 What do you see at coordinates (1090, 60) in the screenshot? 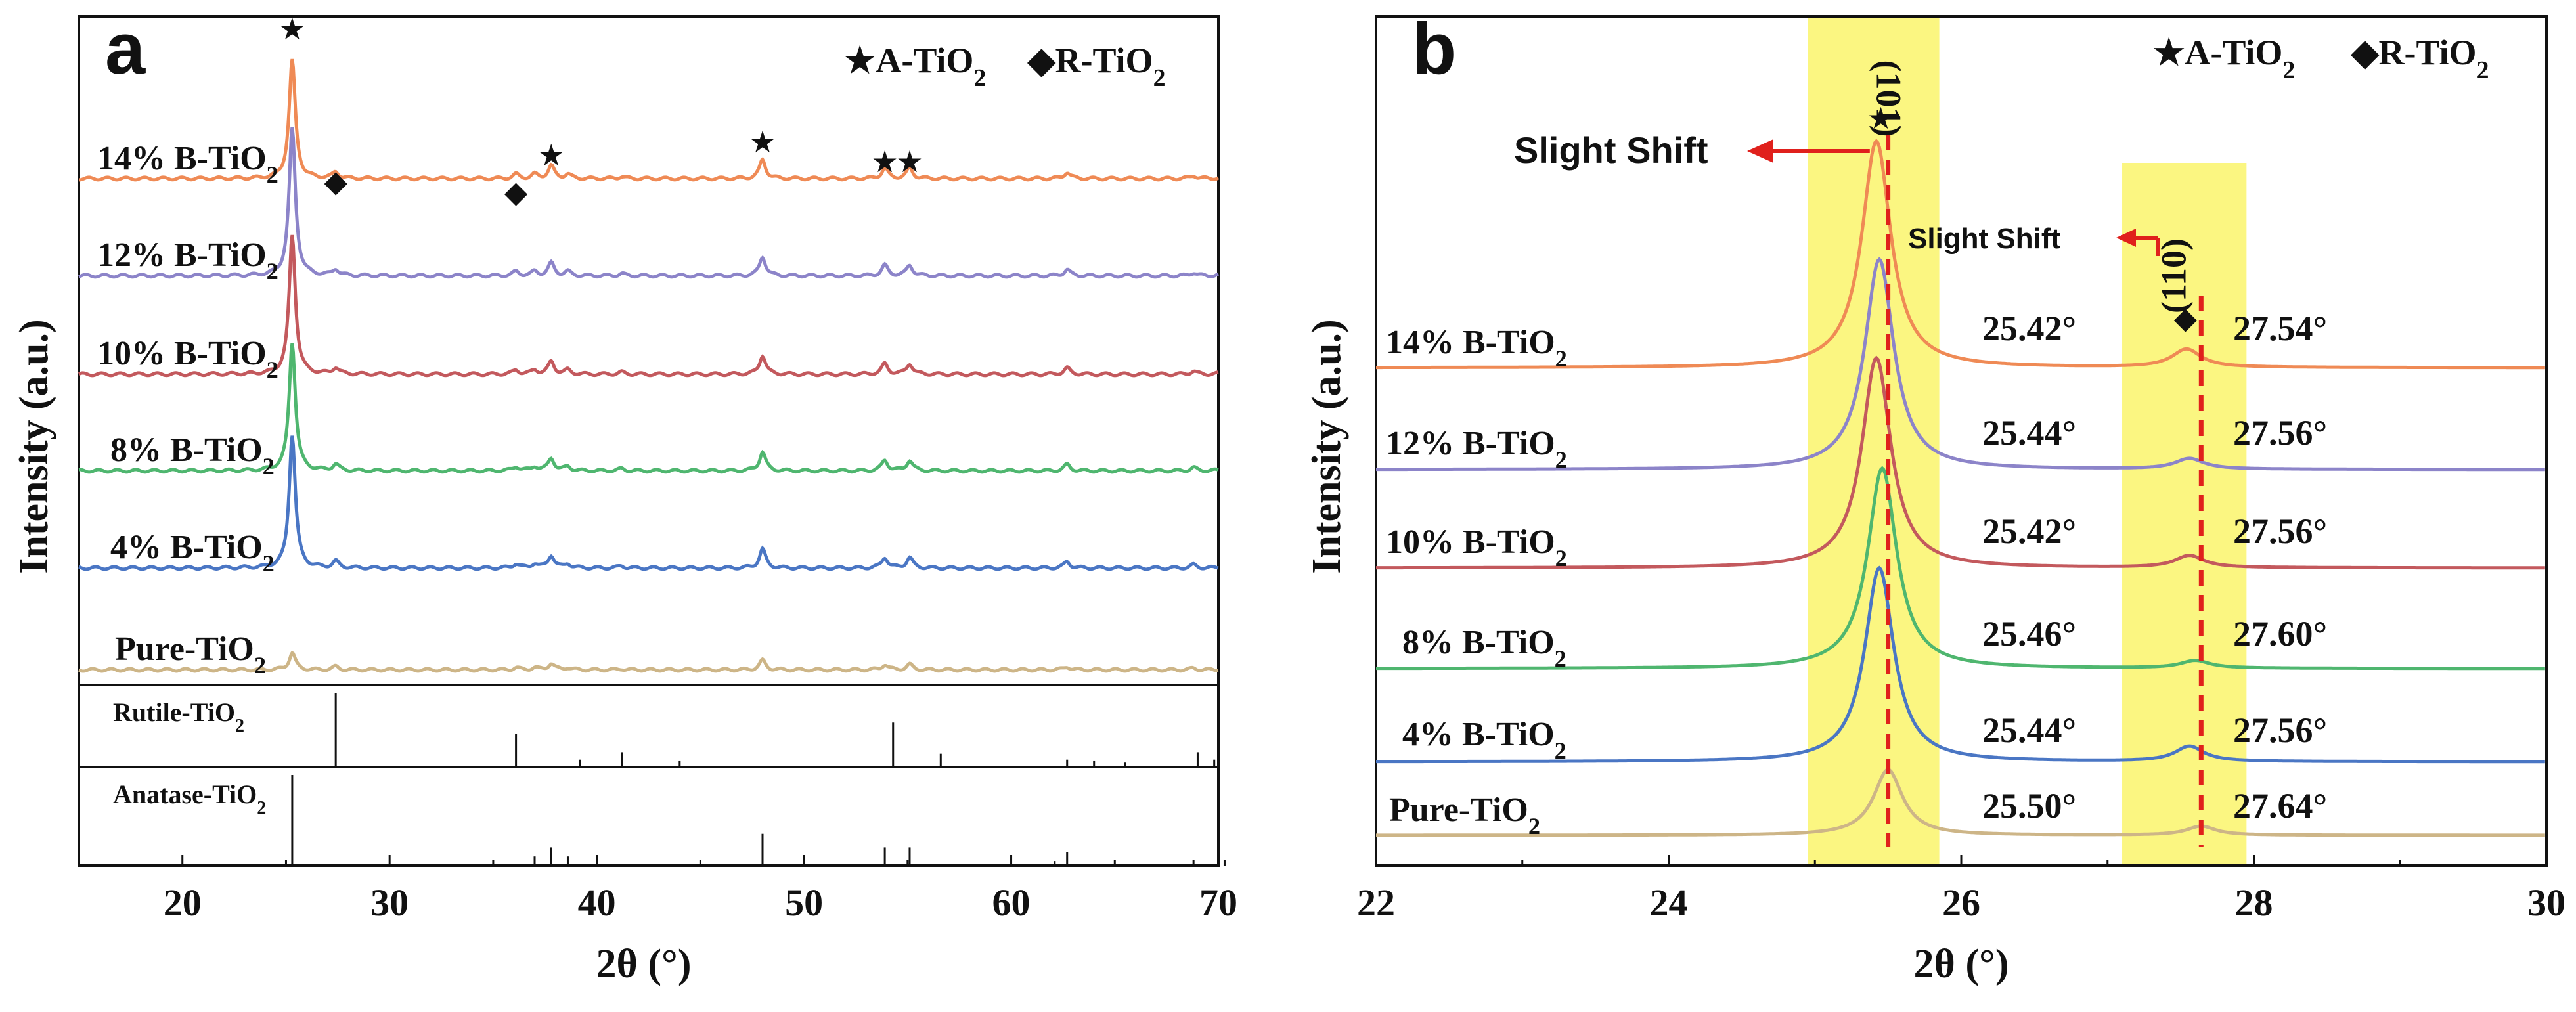
I see `panel-a-legend-rutile-text: ◆R-TiO` at bounding box center [1090, 60].